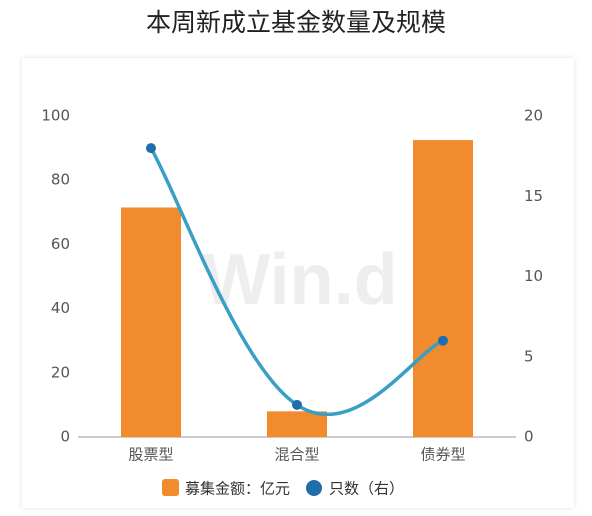 This screenshot has height=516, width=592. I want to click on y2-tick-label: 20, so click(533, 116).